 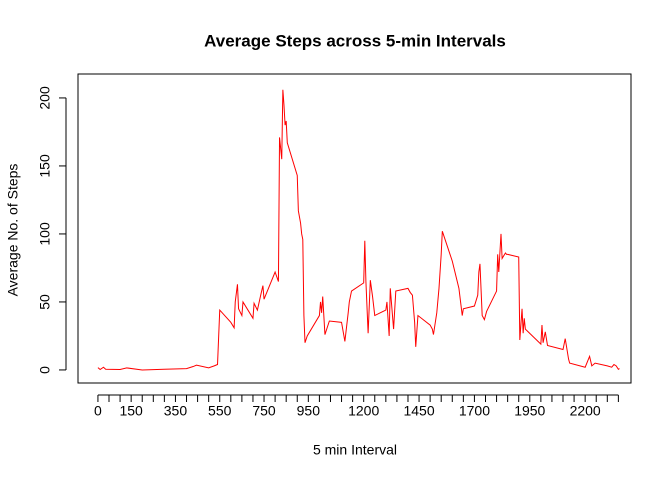 What do you see at coordinates (220, 411) in the screenshot?
I see `x-tick-label: 550` at bounding box center [220, 411].